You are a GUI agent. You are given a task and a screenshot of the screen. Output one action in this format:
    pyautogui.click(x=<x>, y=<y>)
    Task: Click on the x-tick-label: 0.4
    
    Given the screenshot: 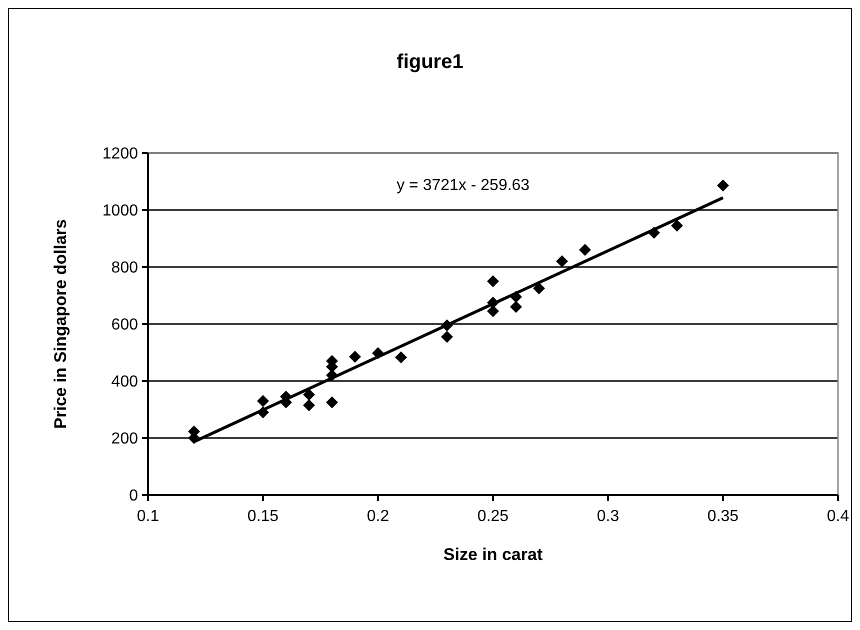 What is the action you would take?
    pyautogui.click(x=838, y=516)
    